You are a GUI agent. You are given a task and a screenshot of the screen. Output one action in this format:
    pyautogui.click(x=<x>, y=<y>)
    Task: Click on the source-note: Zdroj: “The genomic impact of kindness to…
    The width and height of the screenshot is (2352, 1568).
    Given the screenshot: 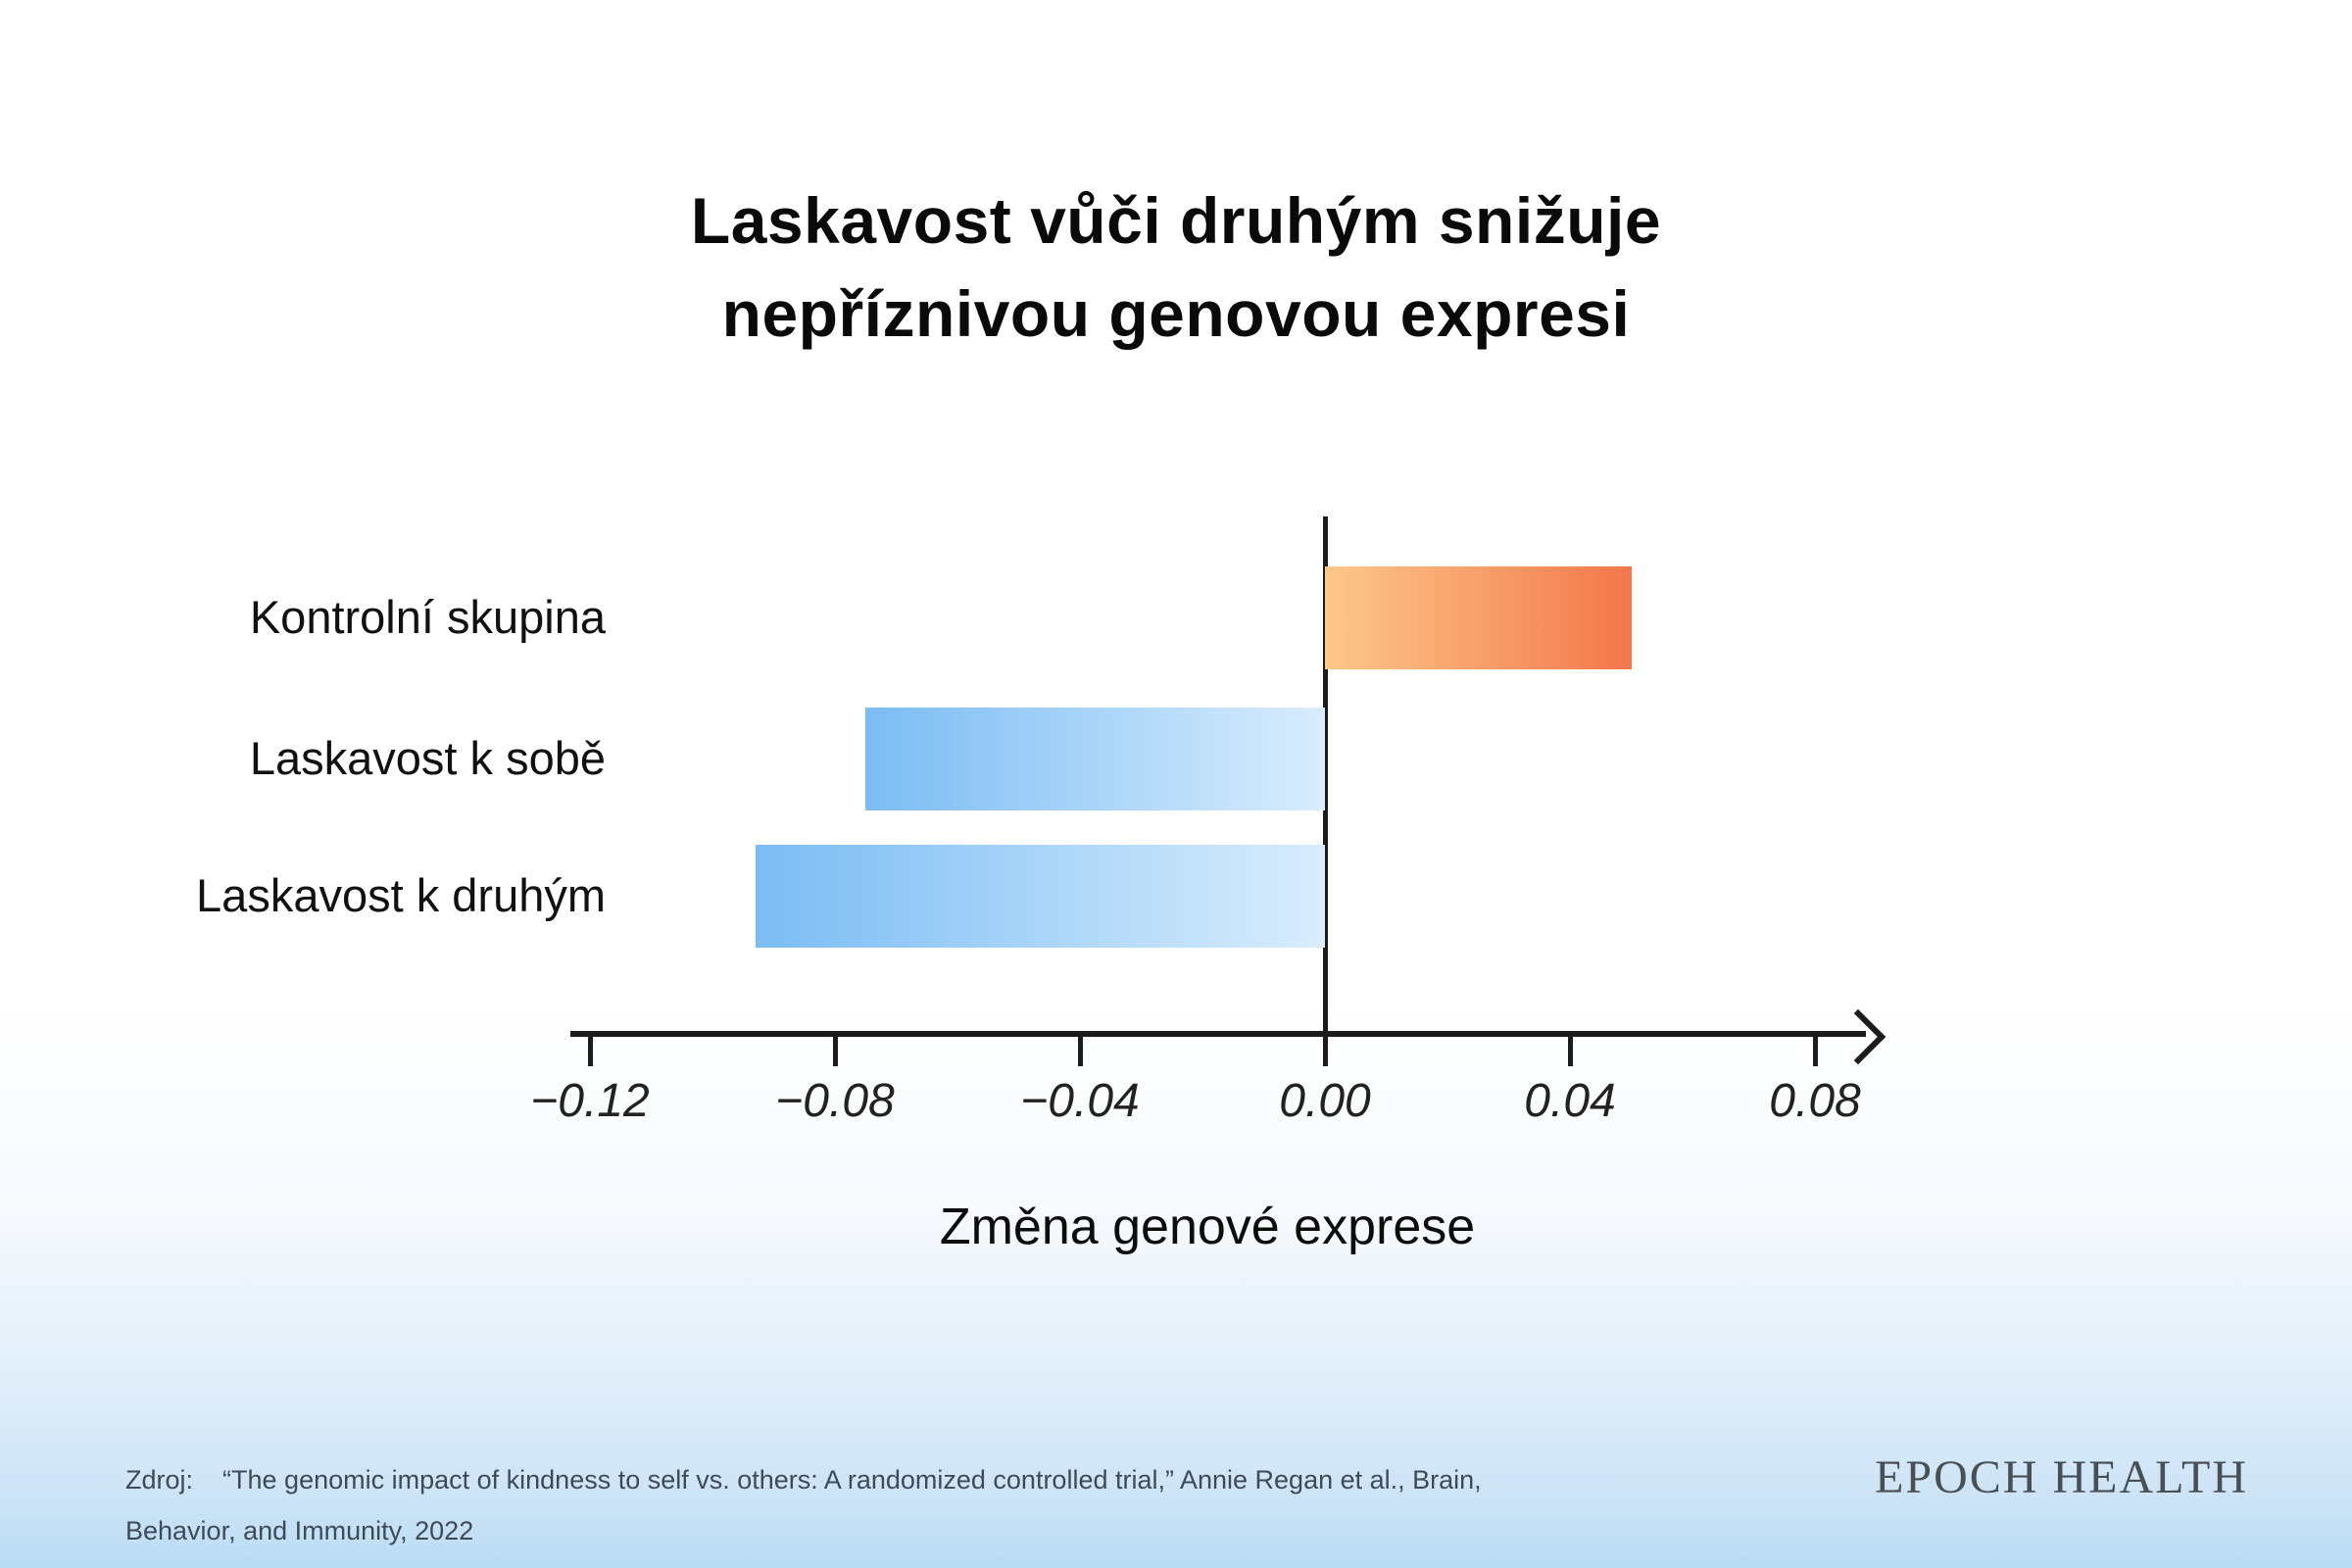 What is the action you would take?
    pyautogui.click(x=803, y=1505)
    